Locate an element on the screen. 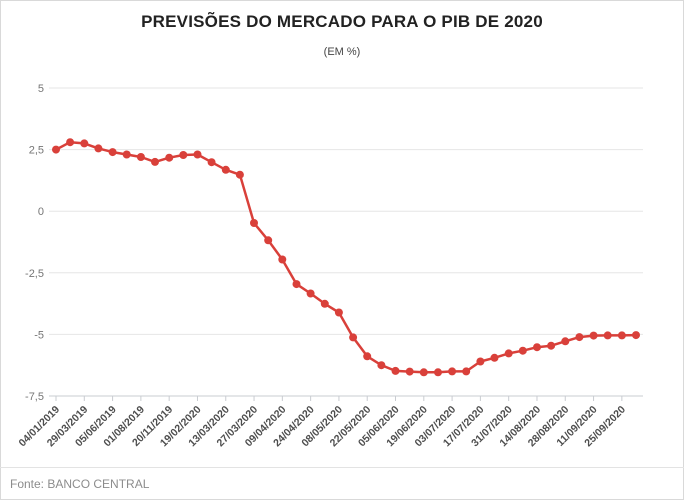 The width and height of the screenshot is (684, 500). chart-source: Fonte: BANCO CENTRAL is located at coordinates (80, 484).